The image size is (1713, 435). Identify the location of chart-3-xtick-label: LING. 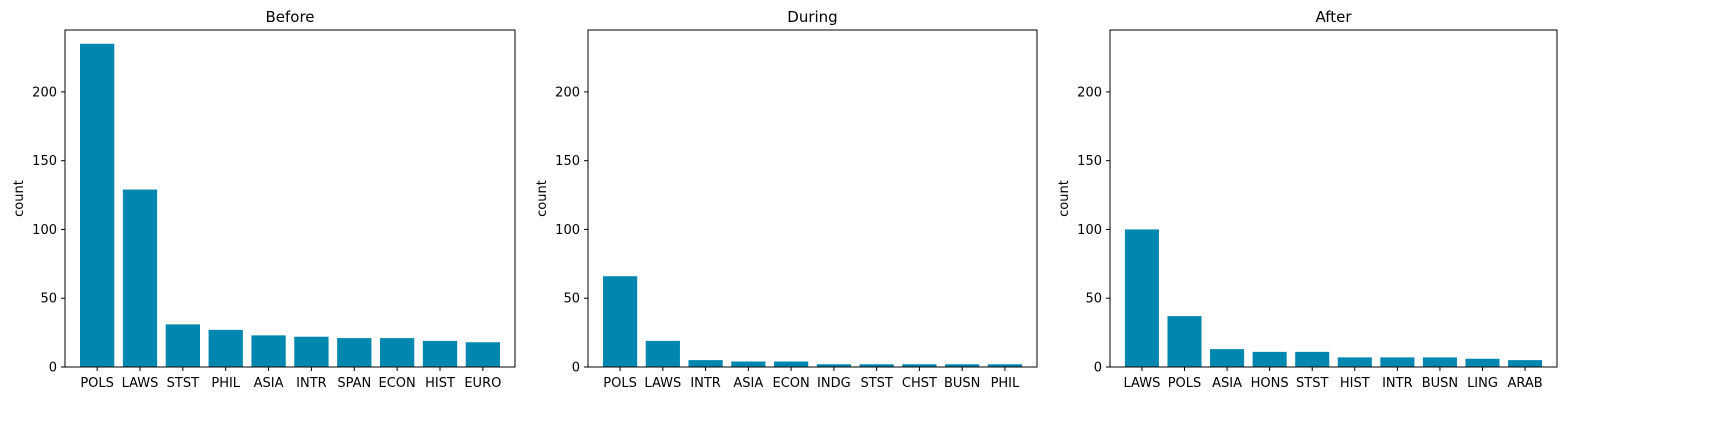
(1482, 383).